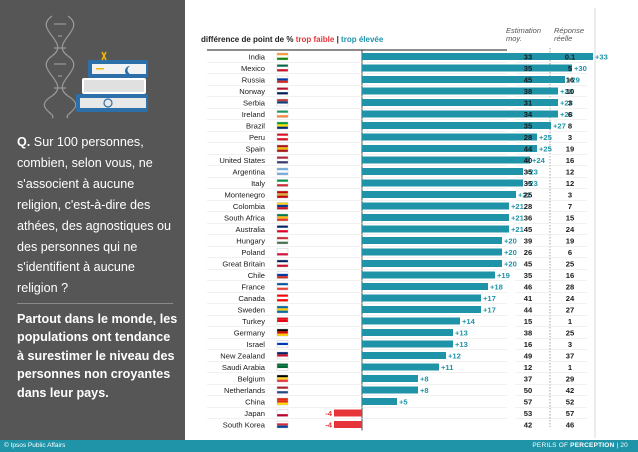 This screenshot has height=452, width=638. What do you see at coordinates (254, 80) in the screenshot?
I see `country-label: Russia` at bounding box center [254, 80].